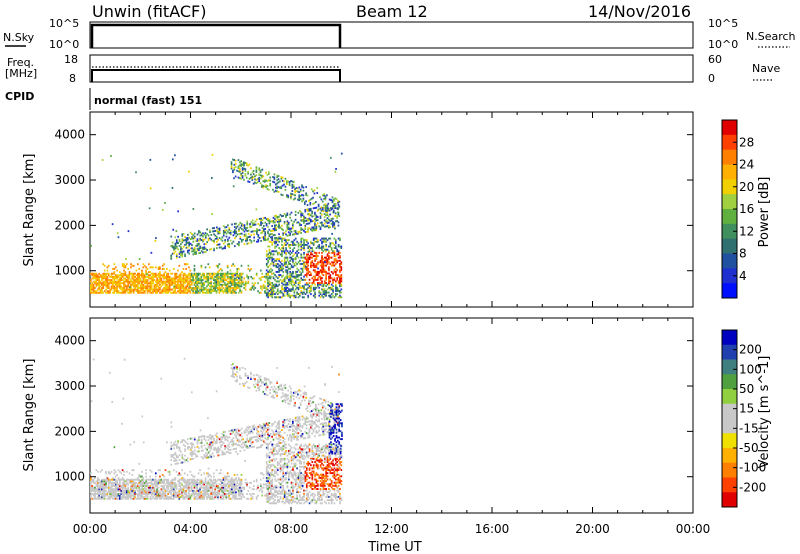 This screenshot has height=554, width=800. Describe the element at coordinates (64, 23) in the screenshot. I see `nsky-tick-top: 10^5` at that location.